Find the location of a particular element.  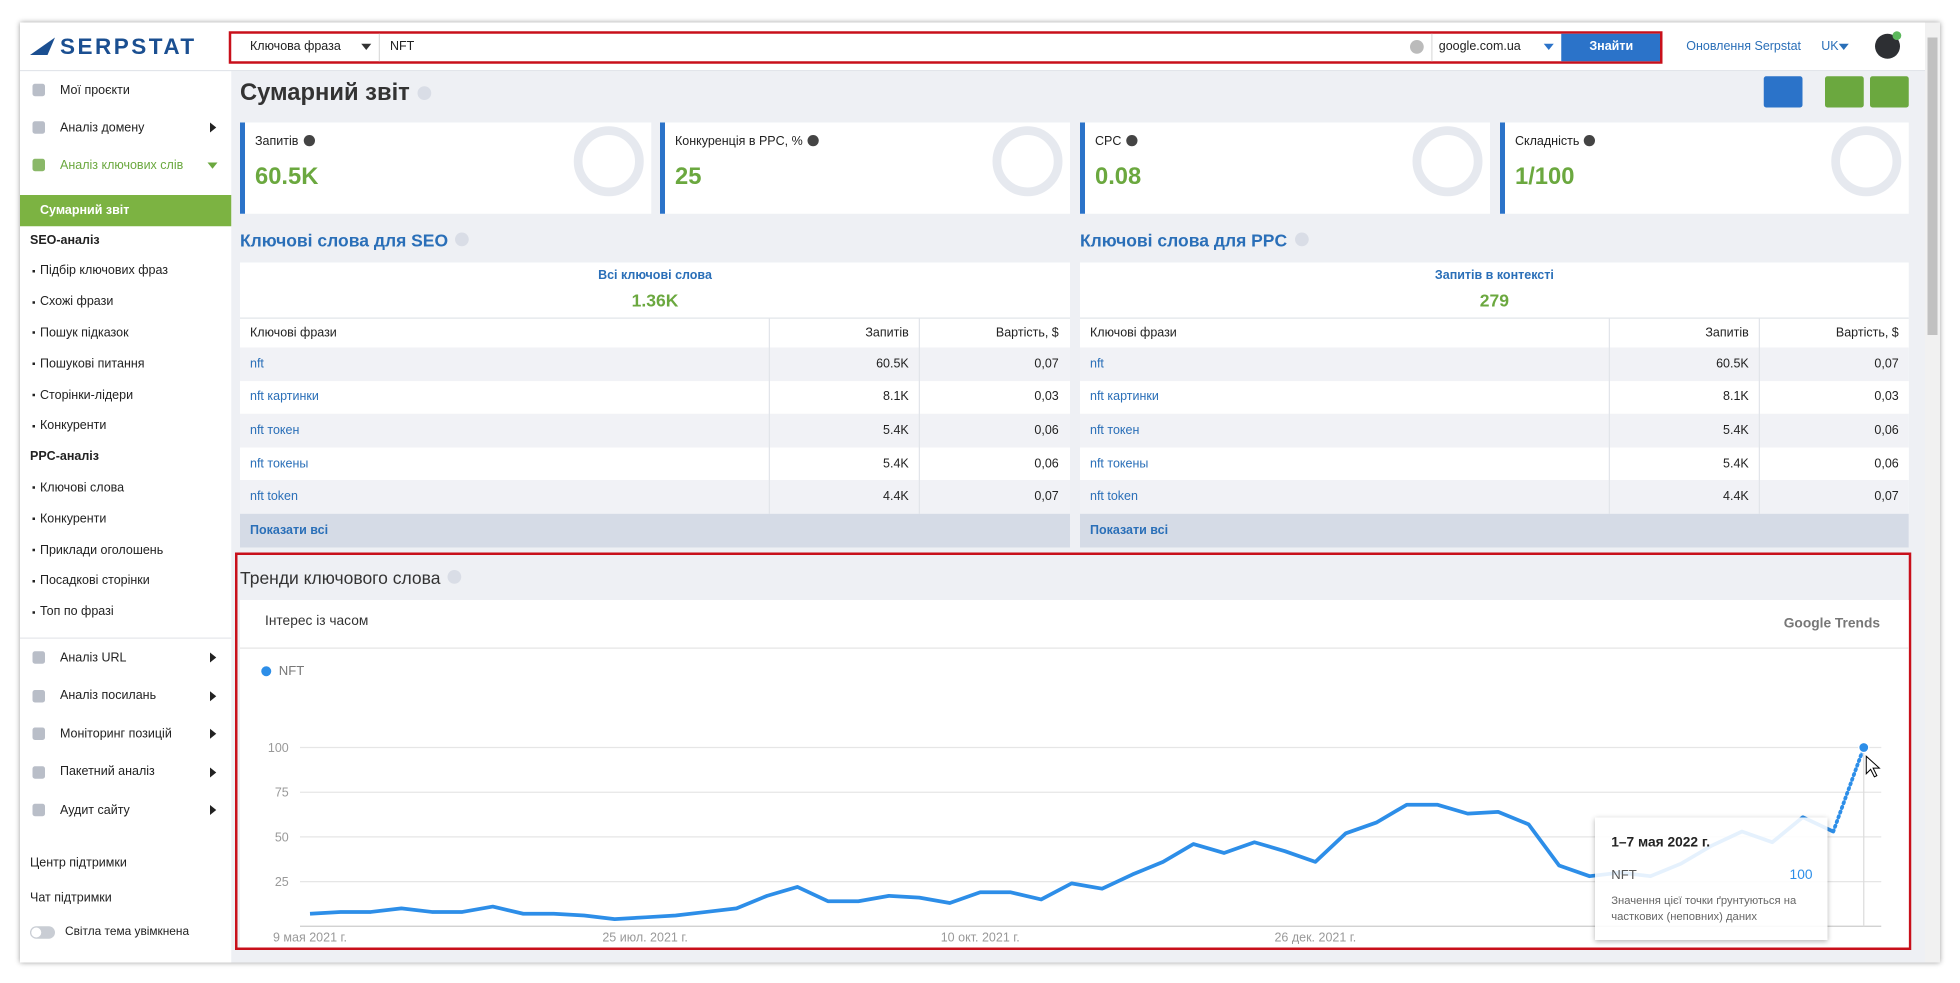

menu-item: Пошукові питання is located at coordinates (92, 364).